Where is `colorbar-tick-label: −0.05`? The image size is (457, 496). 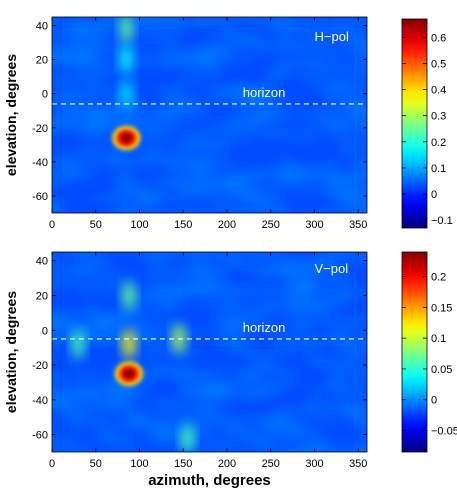 colorbar-tick-label: −0.05 is located at coordinates (444, 431).